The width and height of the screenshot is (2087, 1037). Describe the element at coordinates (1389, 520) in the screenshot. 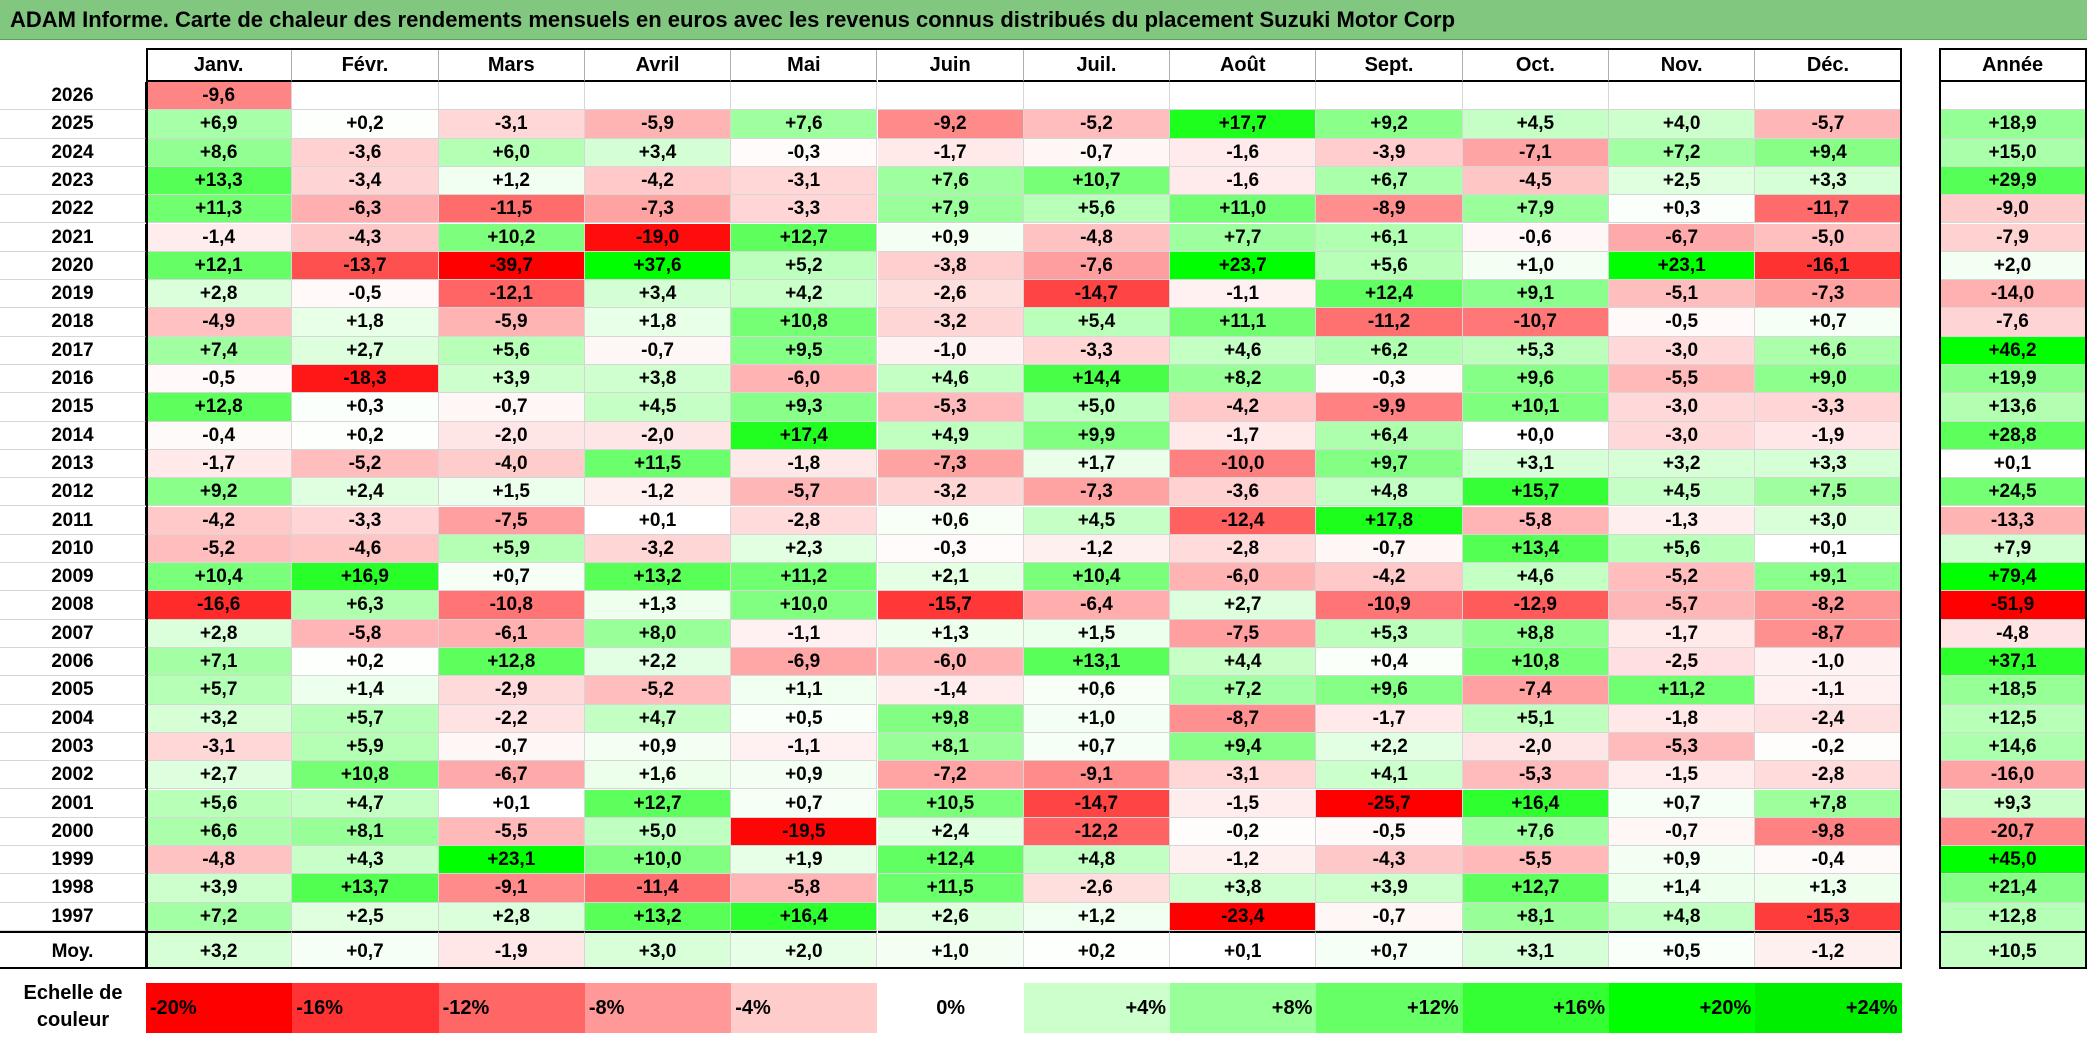

I see `heatmap-cell: +17,8` at that location.